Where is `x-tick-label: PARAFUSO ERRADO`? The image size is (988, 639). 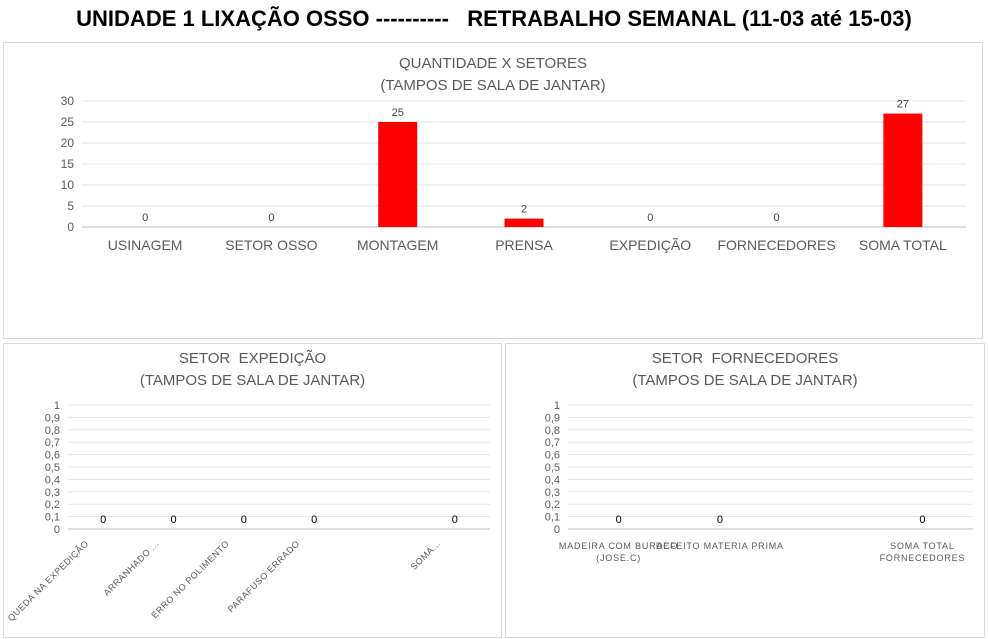
x-tick-label: PARAFUSO ERRADO is located at coordinates (264, 576).